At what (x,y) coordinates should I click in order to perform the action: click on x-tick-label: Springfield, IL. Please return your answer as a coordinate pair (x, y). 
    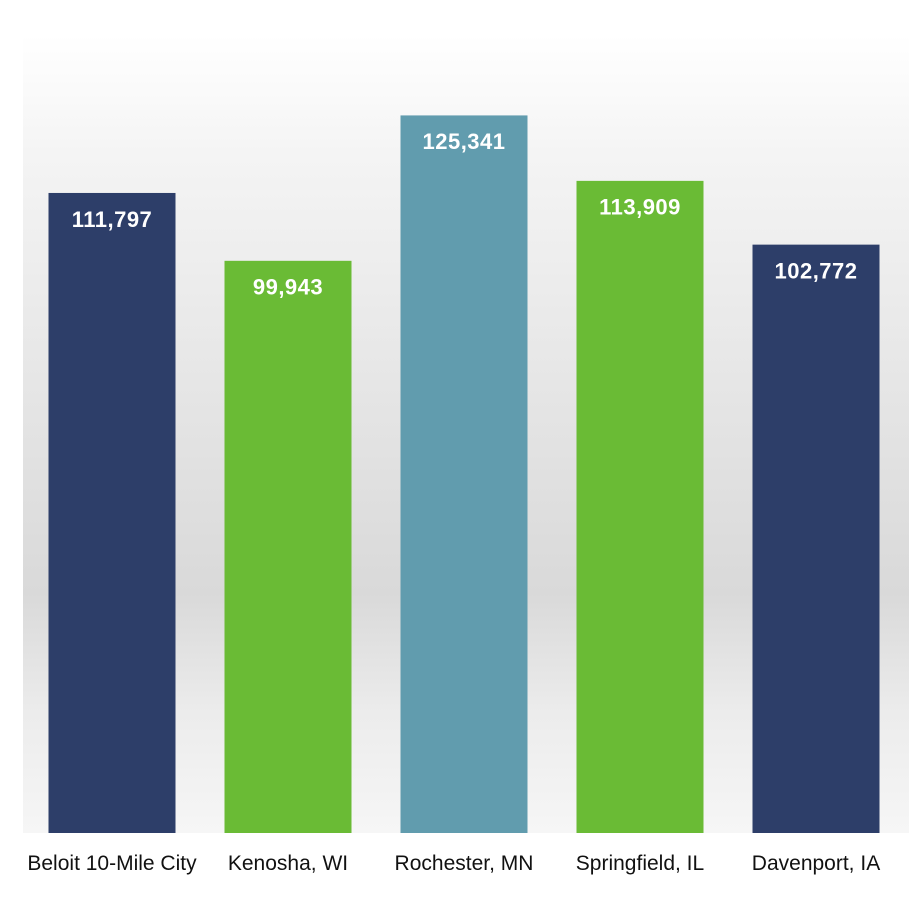
    Looking at the image, I should click on (640, 863).